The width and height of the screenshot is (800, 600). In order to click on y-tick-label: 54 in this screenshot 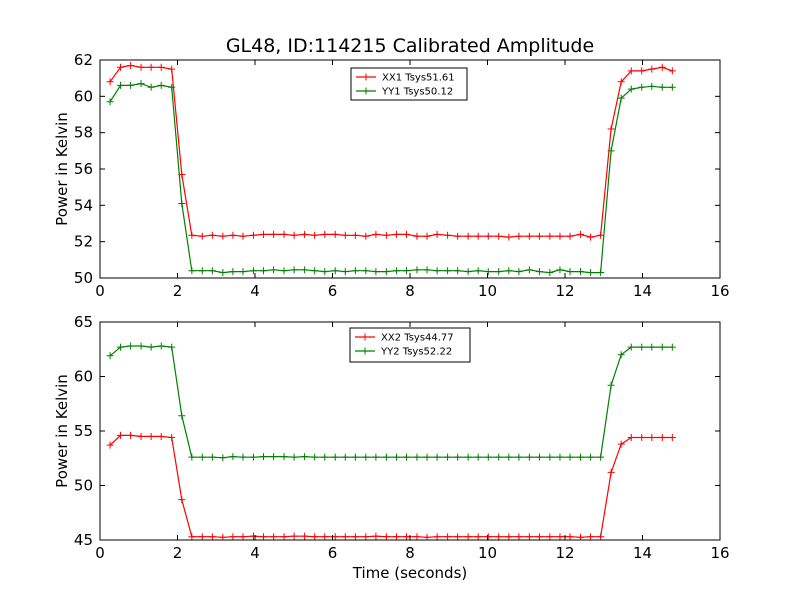, I will do `click(83, 205)`.